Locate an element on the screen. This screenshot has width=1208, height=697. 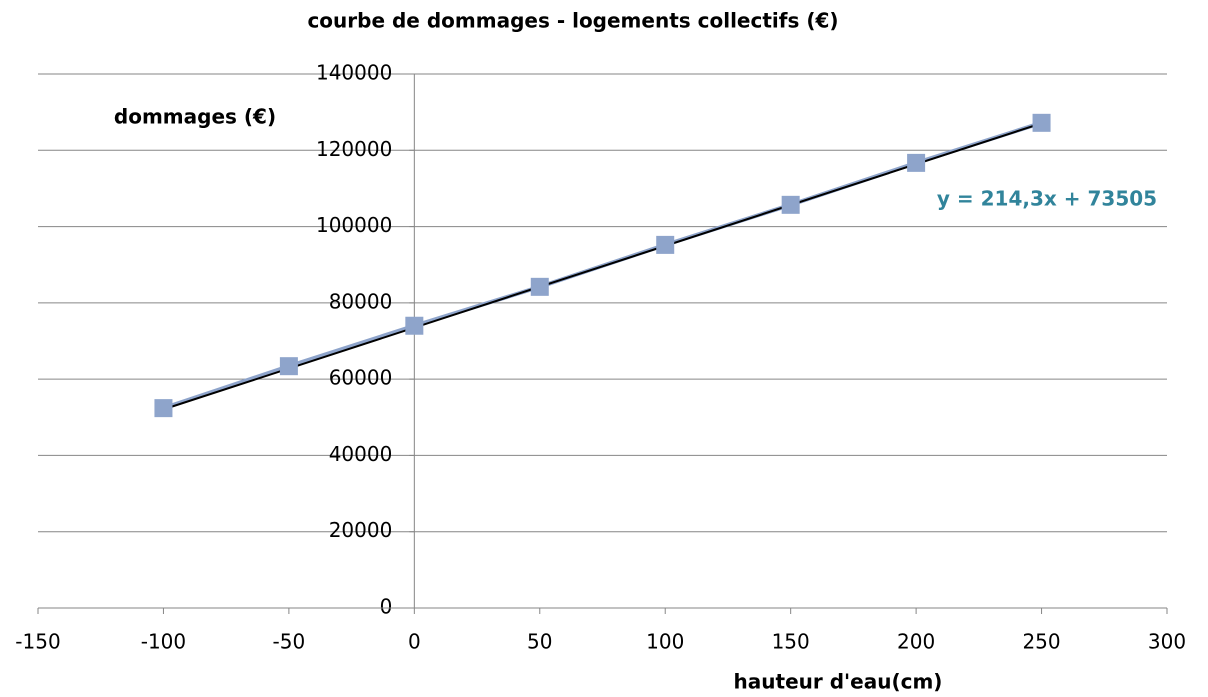
x-tick-label: 250 is located at coordinates (1041, 642).